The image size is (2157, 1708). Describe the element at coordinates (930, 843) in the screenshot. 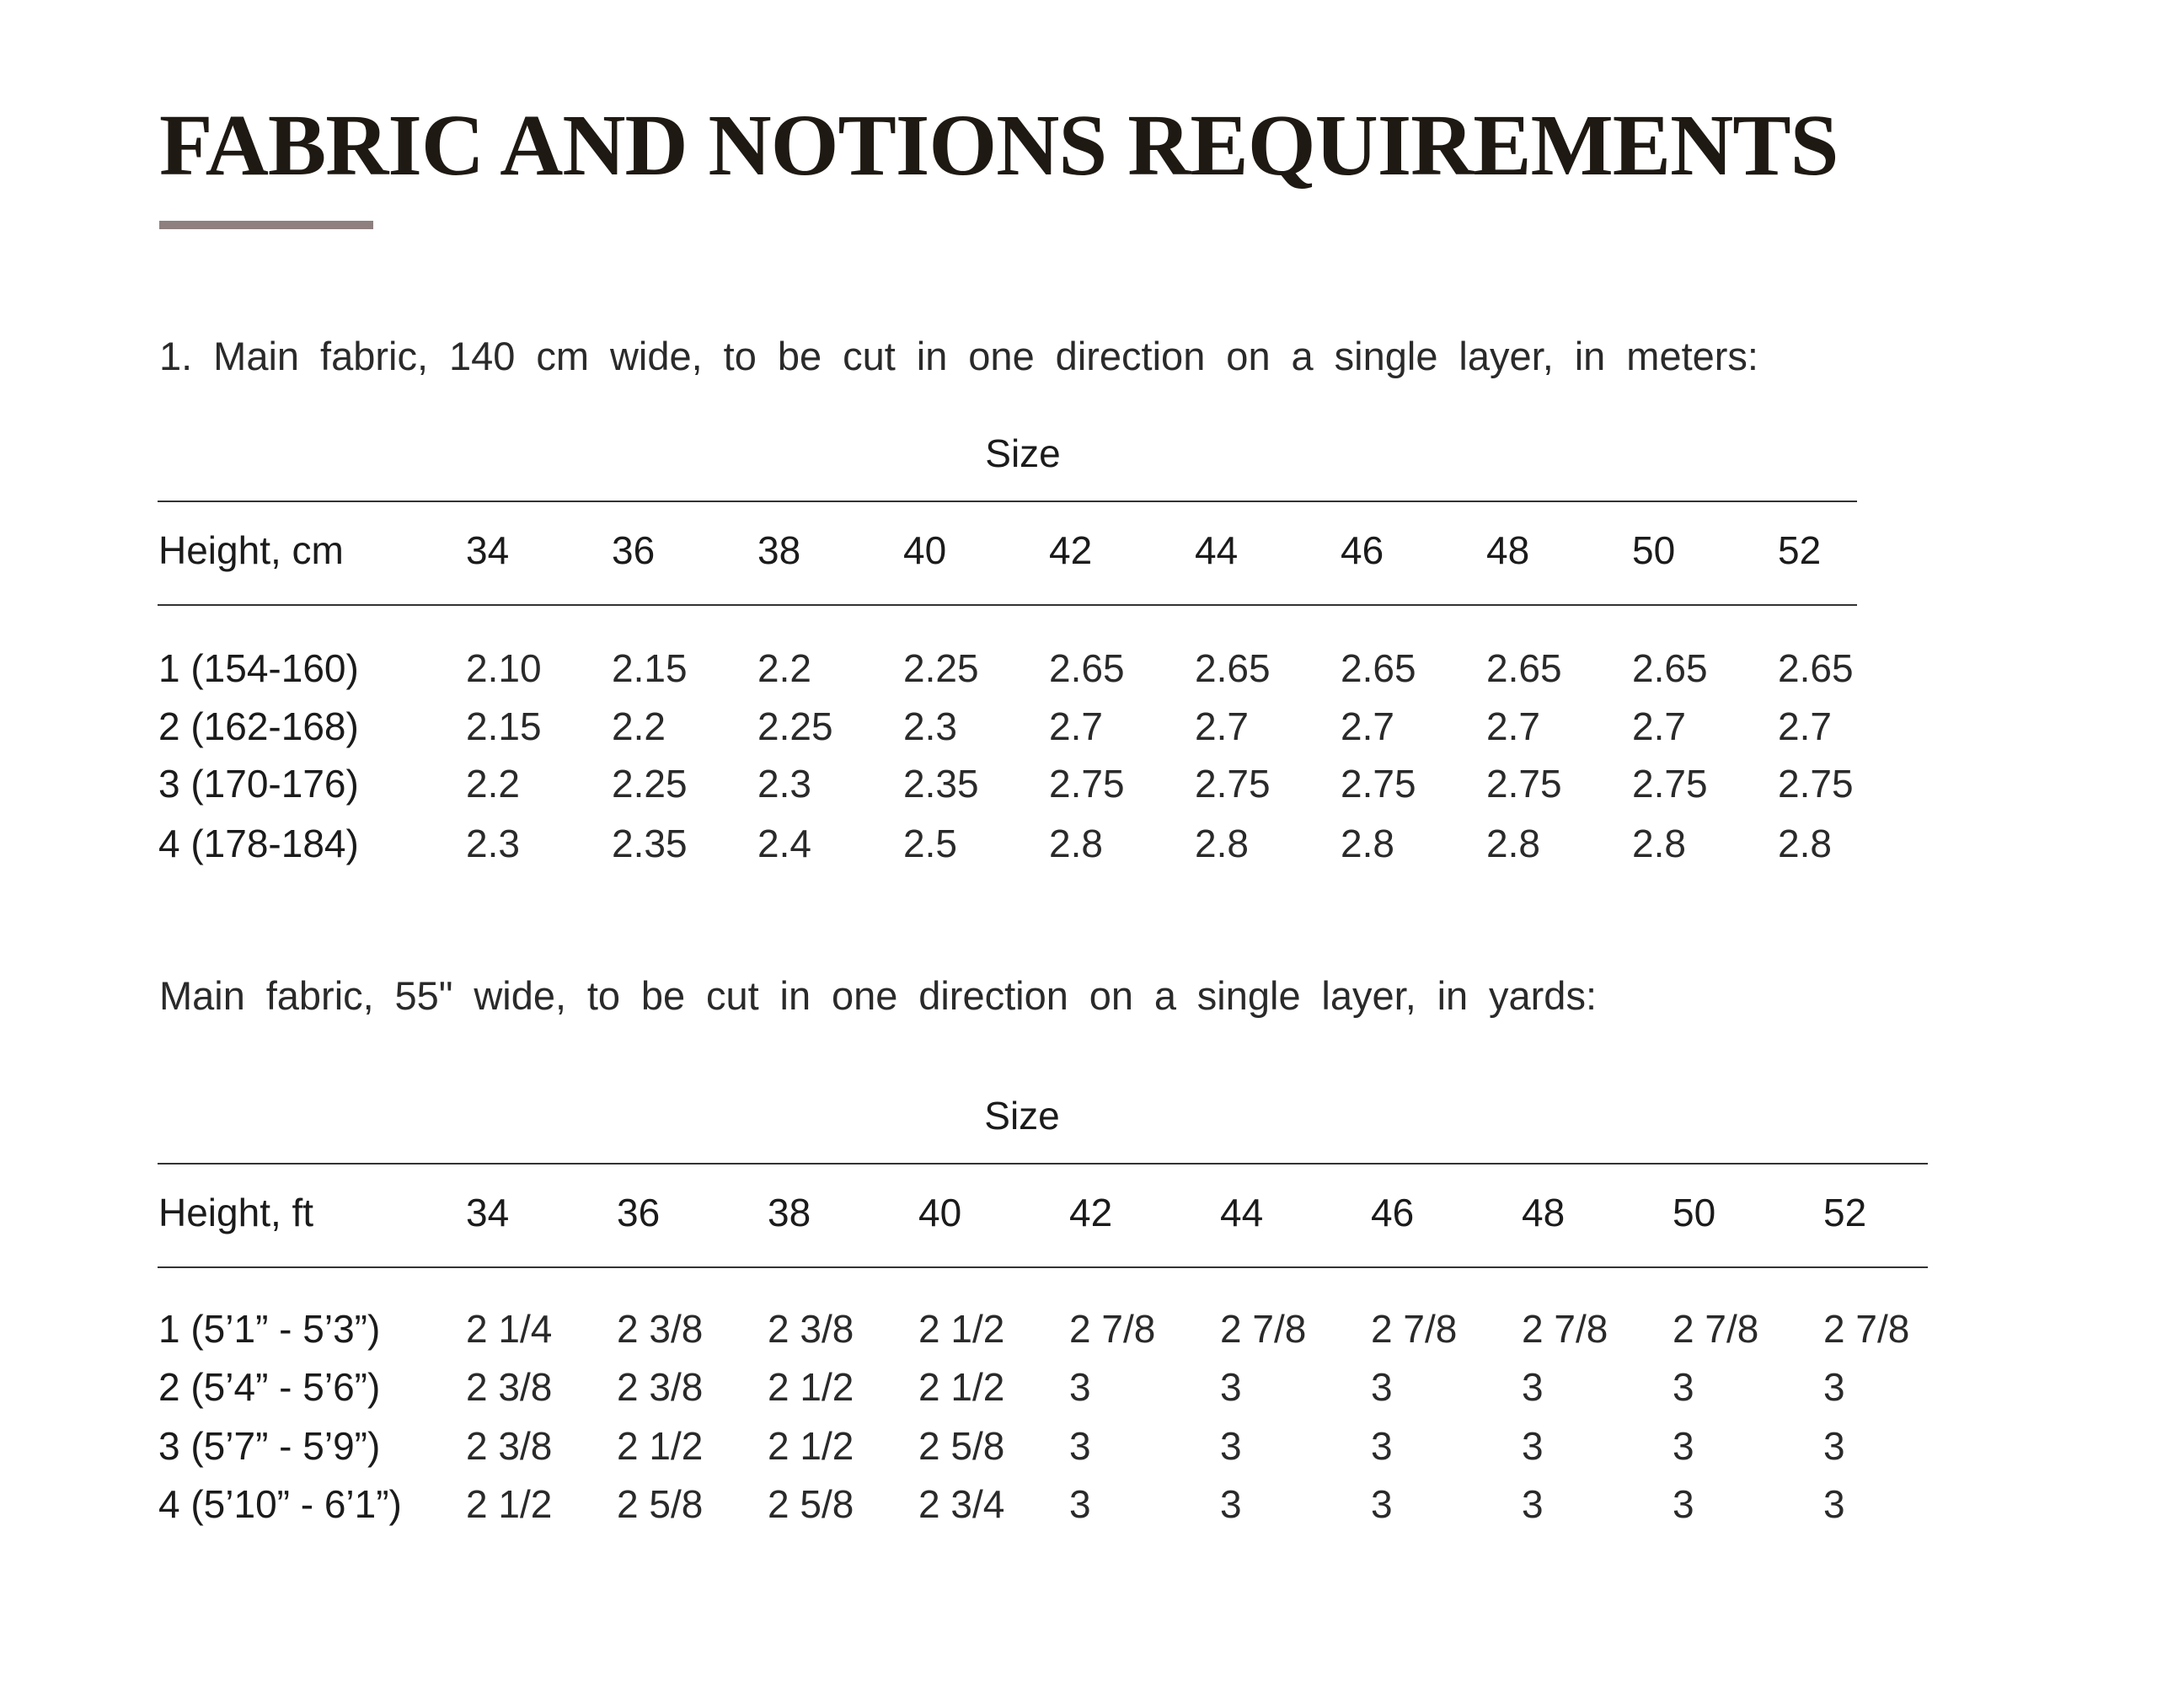

I see `fabric-amount-cell: 2.5` at that location.